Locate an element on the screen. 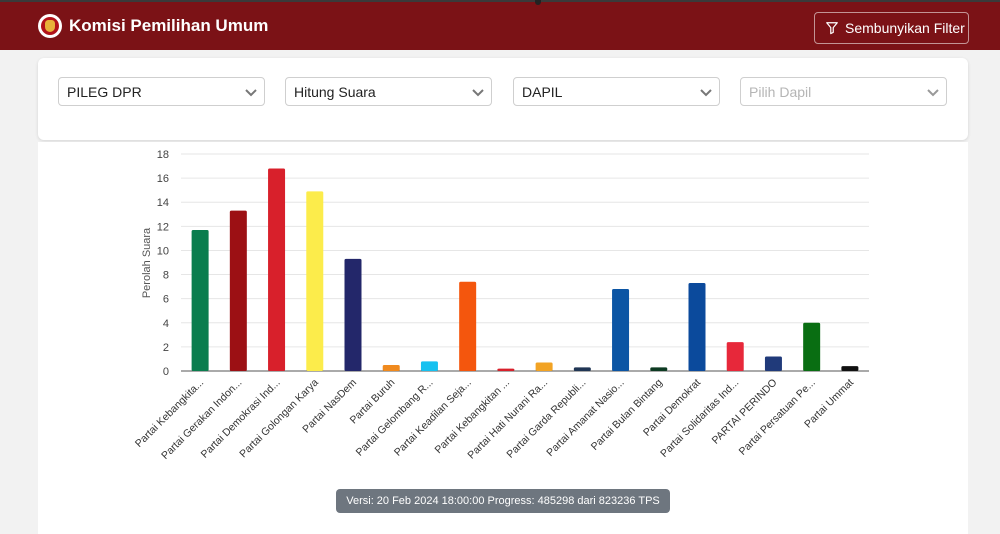  kpu-logo-icon is located at coordinates (50, 26).